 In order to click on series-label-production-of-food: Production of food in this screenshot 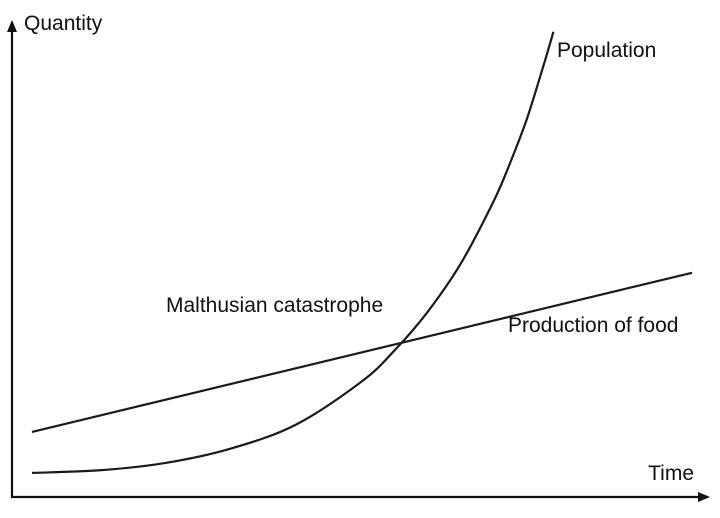, I will do `click(593, 325)`.